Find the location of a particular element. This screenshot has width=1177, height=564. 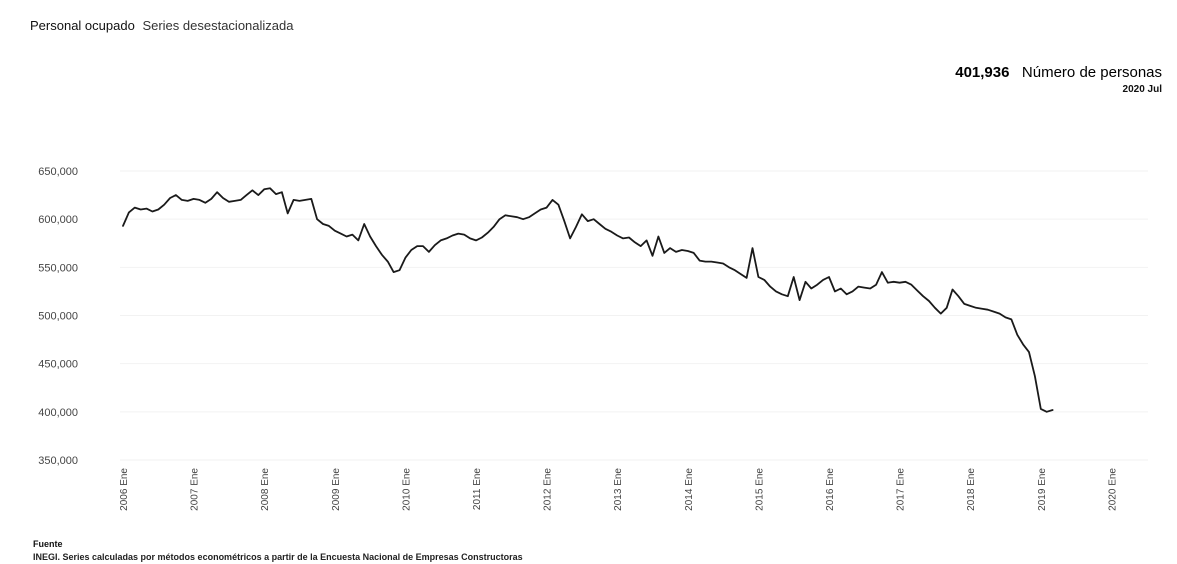

latest-period: 2020 Jul is located at coordinates (1142, 89).